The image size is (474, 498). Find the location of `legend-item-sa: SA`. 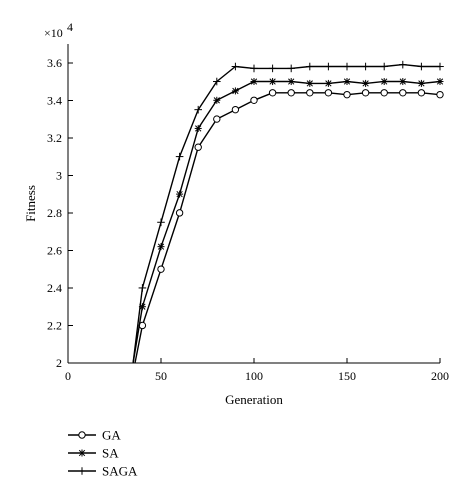

legend-item-sa: SA is located at coordinates (93, 453).